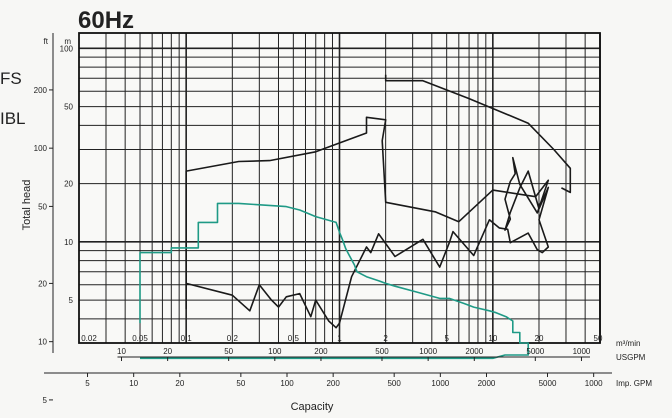  Describe the element at coordinates (71, 300) in the screenshot. I see `y-tick-label-m: 5` at that location.